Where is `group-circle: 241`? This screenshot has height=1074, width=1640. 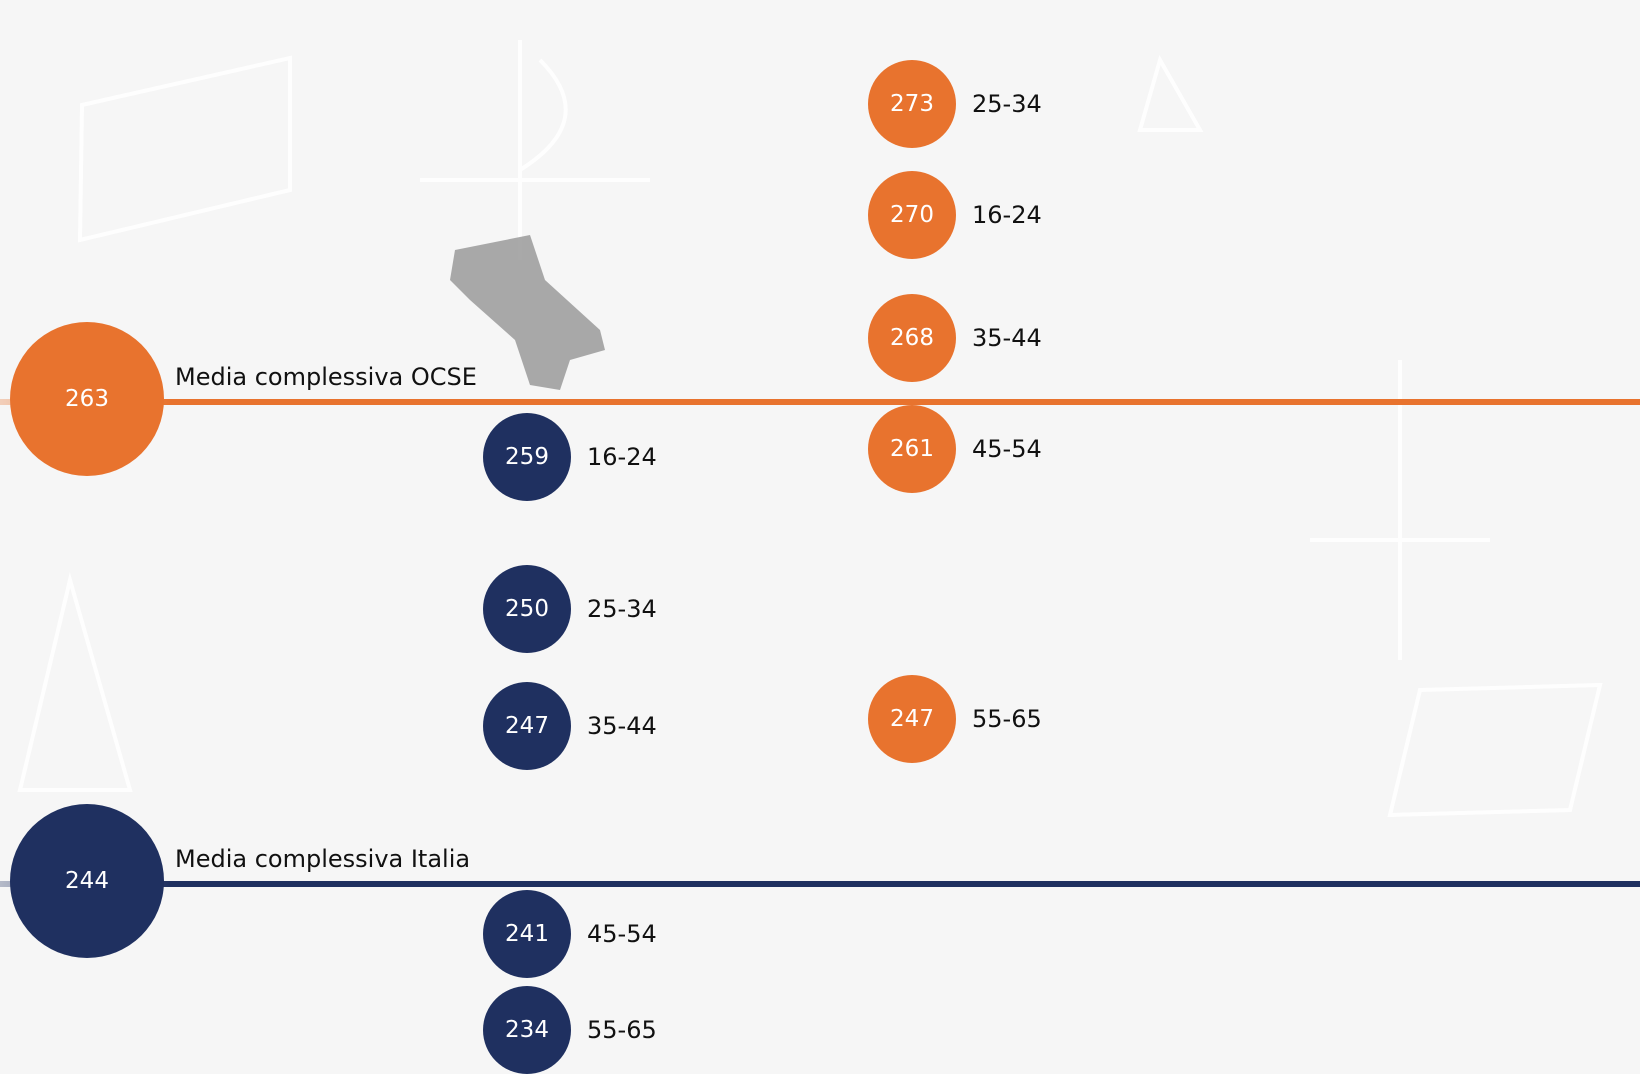 group-circle: 241 is located at coordinates (527, 934).